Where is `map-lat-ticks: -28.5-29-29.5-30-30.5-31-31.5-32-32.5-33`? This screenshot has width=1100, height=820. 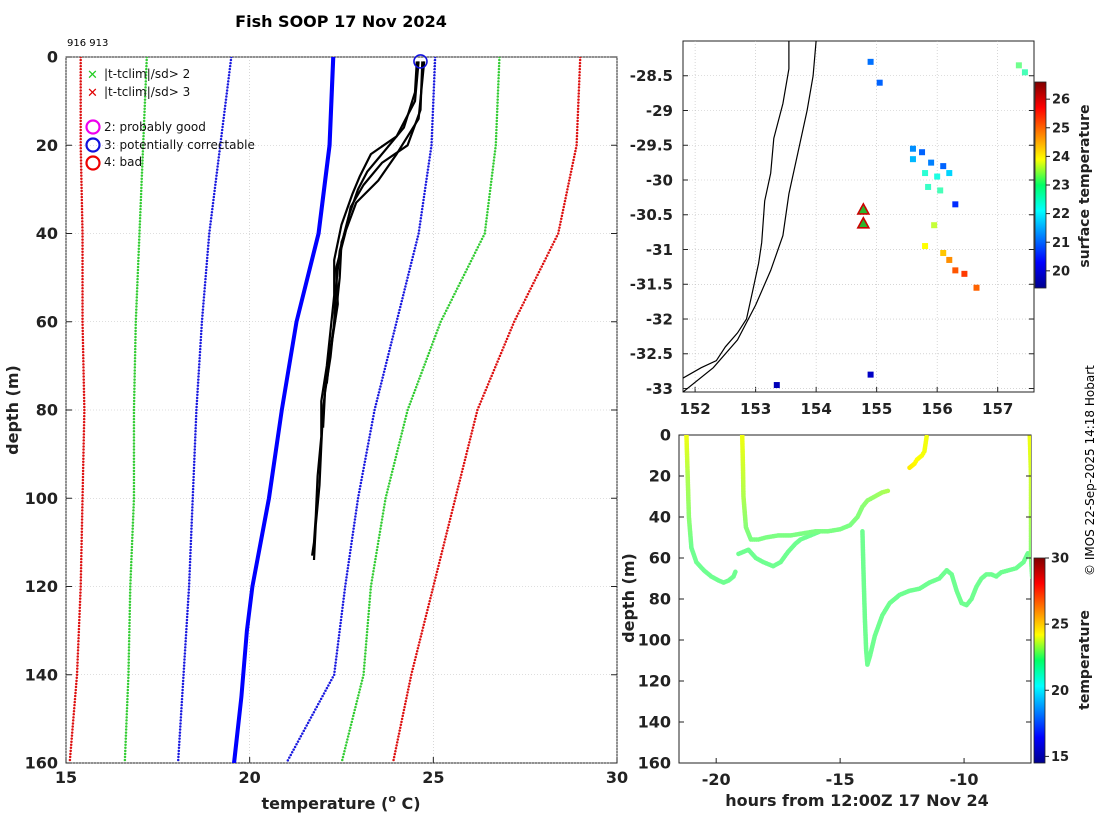
map-lat-ticks: -28.5-29-29.5-30-30.5-31-31.5-32-32.5-33 is located at coordinates (651, 232).